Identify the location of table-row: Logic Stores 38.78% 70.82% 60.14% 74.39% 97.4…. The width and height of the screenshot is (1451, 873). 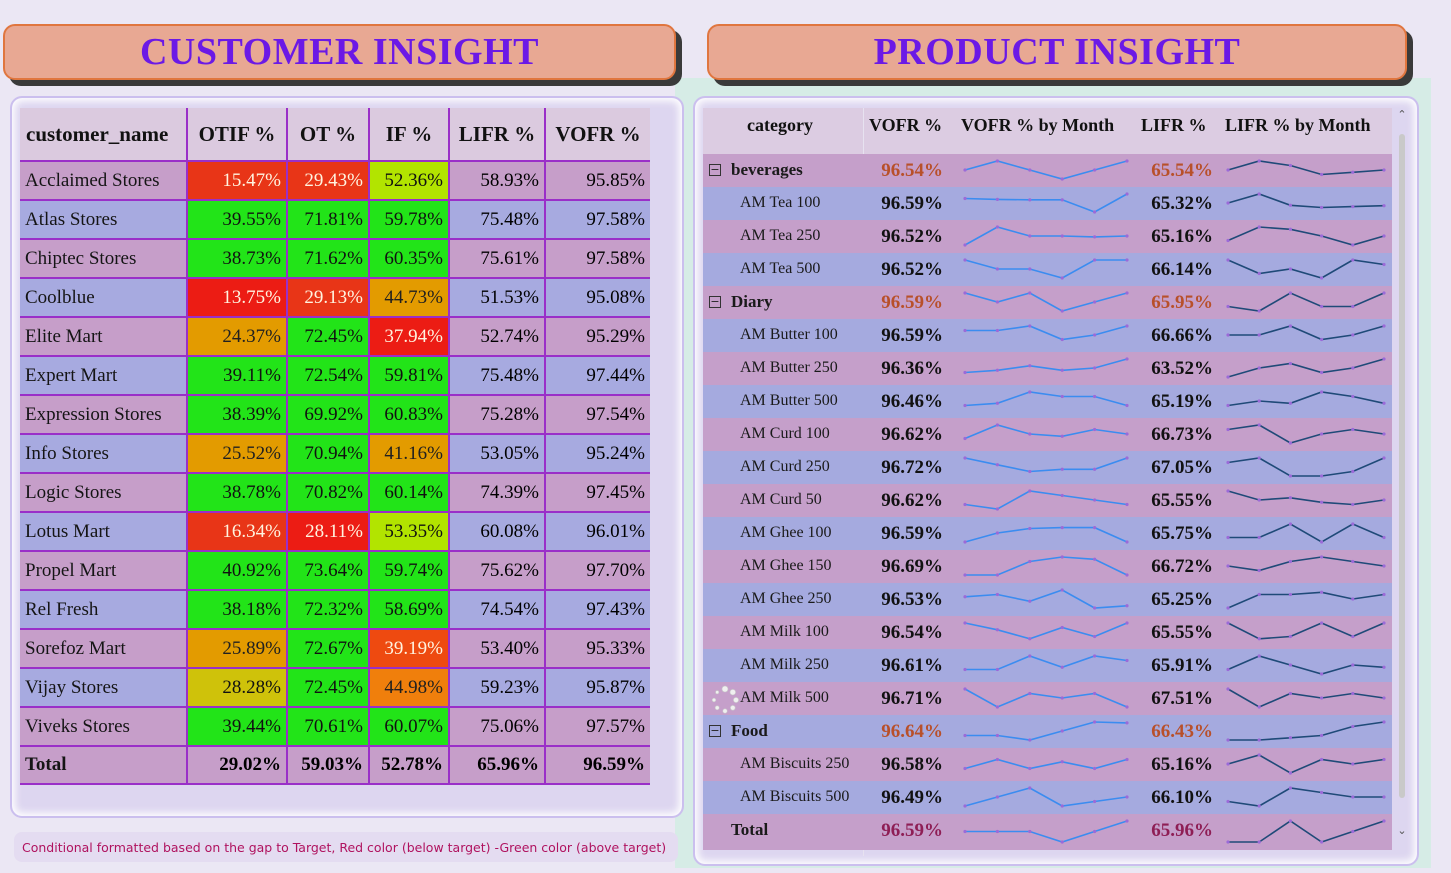
(335, 493).